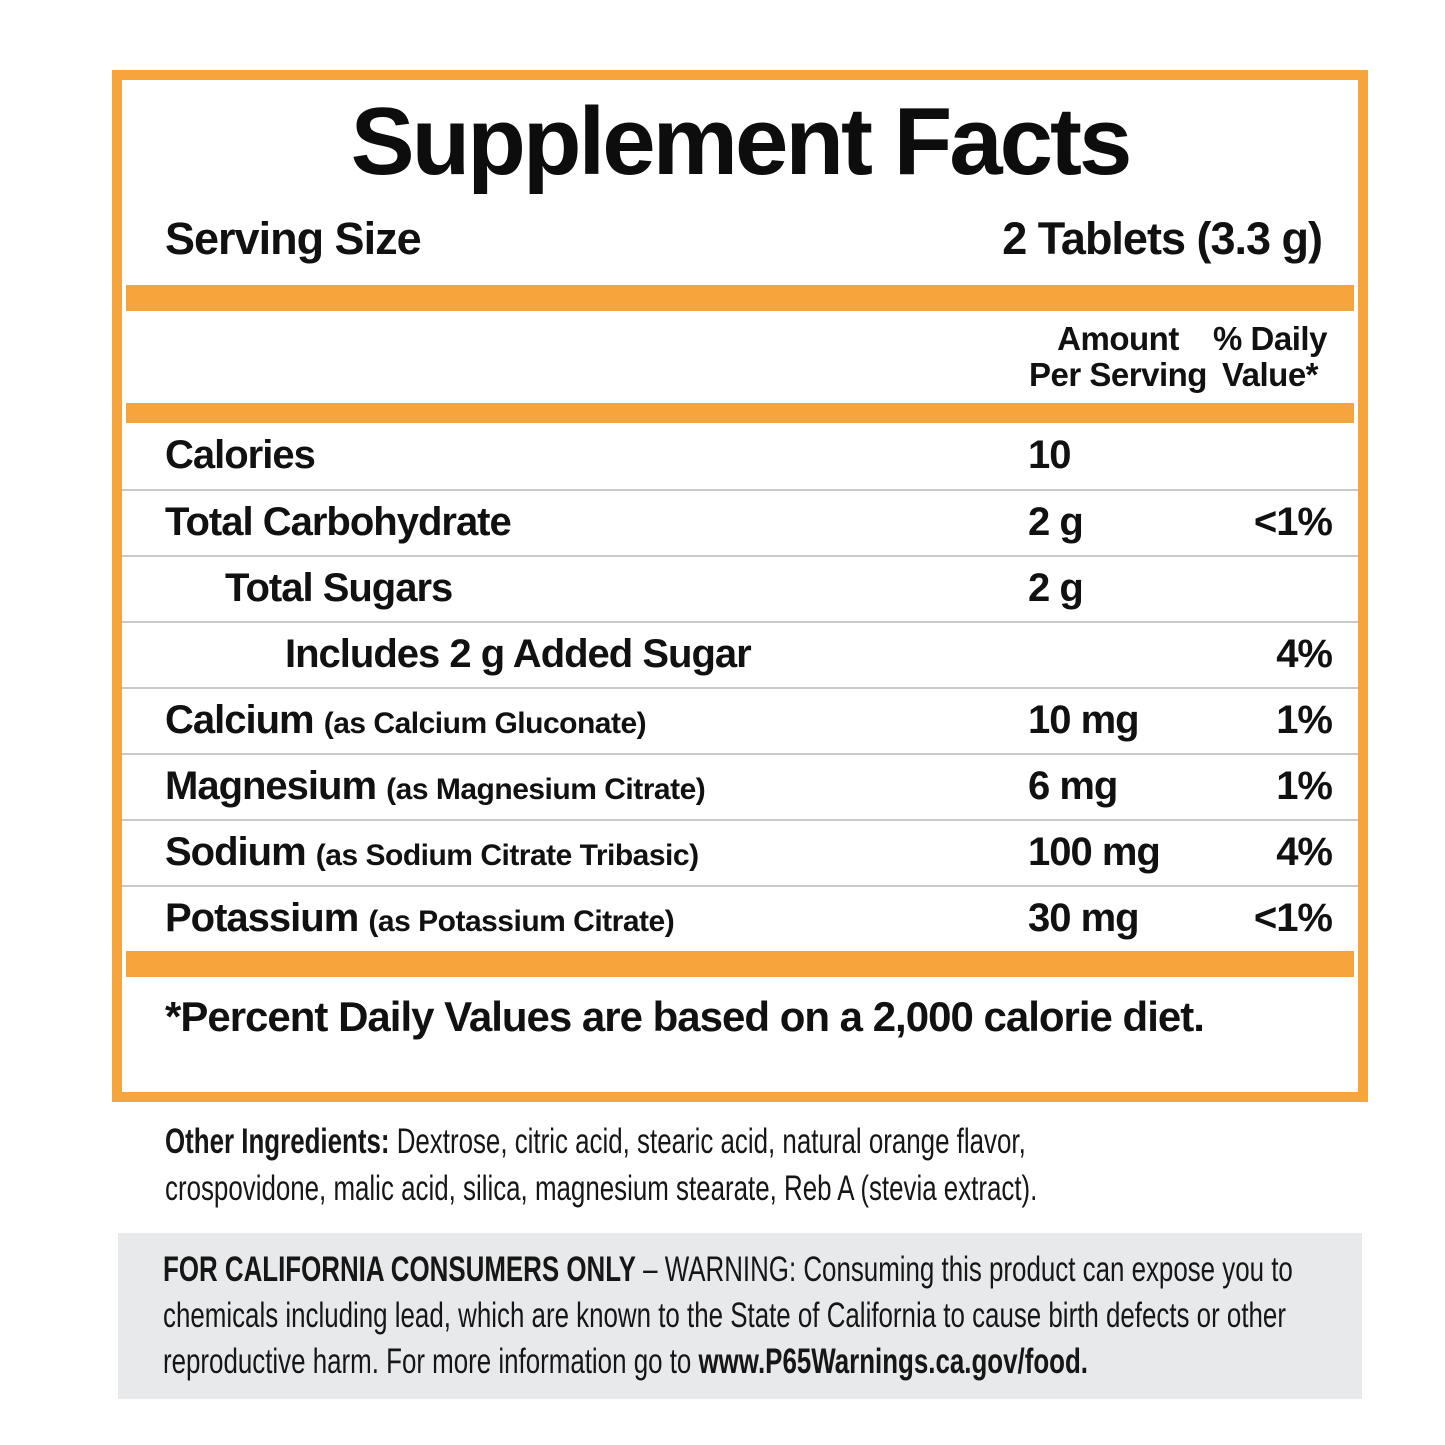 The width and height of the screenshot is (1445, 1445). What do you see at coordinates (740, 412) in the screenshot?
I see `orange-divider-header` at bounding box center [740, 412].